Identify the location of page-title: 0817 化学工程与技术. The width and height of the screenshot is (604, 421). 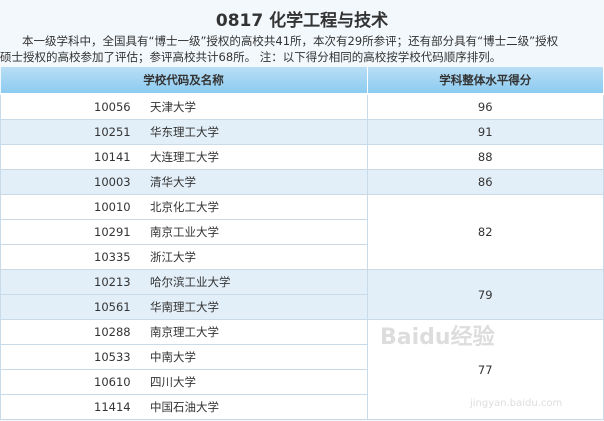
(302, 21).